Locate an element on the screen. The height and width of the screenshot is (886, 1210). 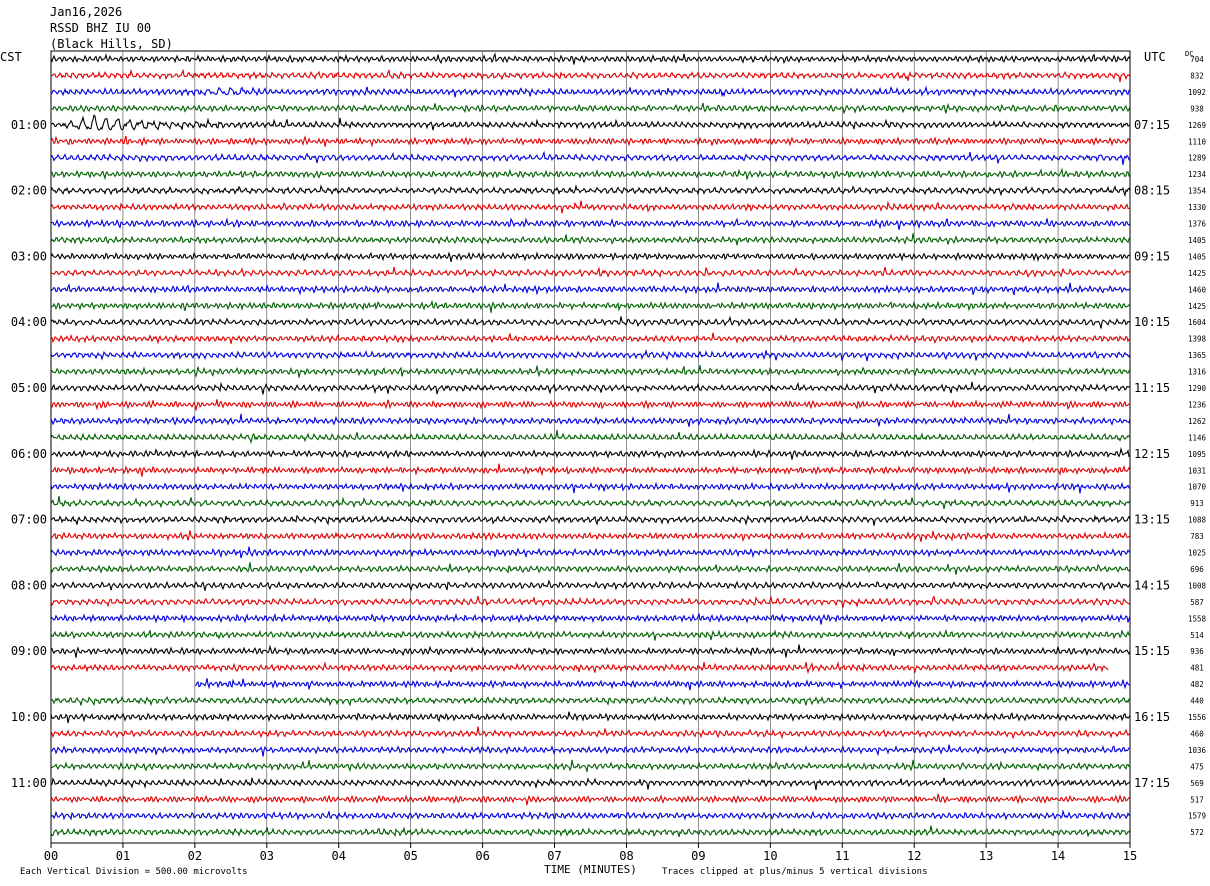
dc-offset-label: 569 is located at coordinates (1197, 783).